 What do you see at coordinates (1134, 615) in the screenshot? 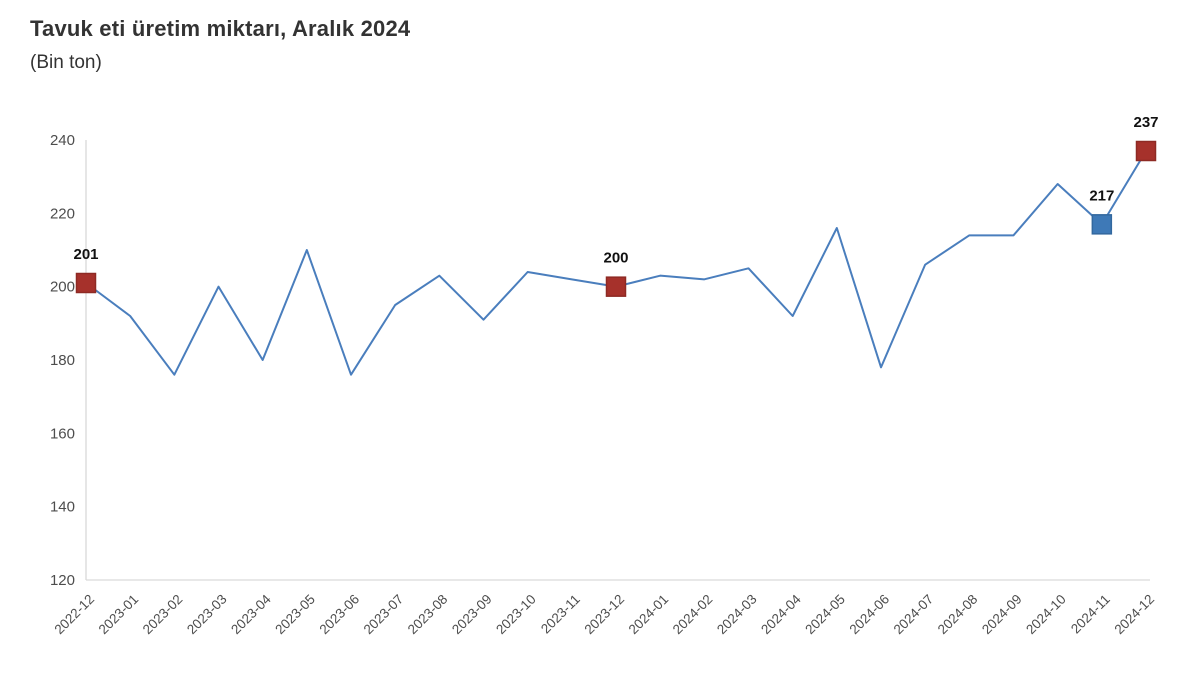
I see `x-tick-label: 2024-12` at bounding box center [1134, 615].